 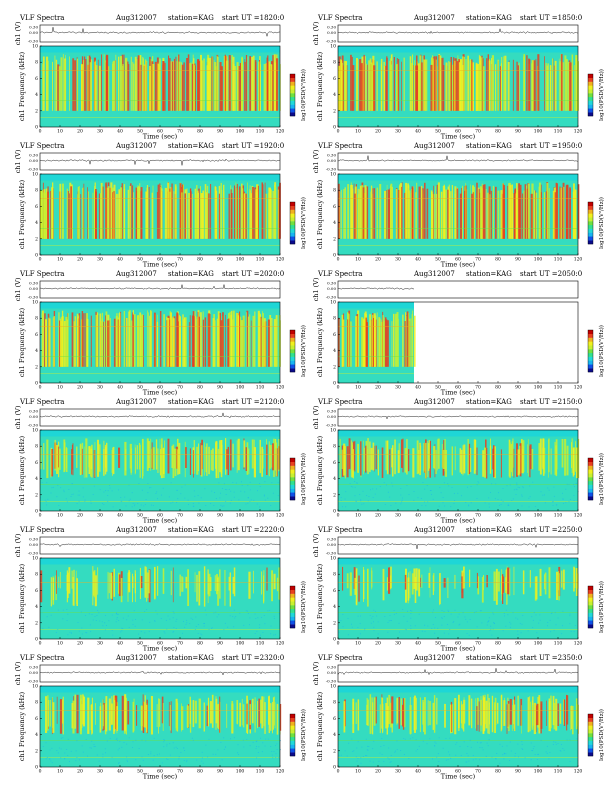 What do you see at coordinates (253, 530) in the screenshot?
I see `start-time-label: start UT =2220:0` at bounding box center [253, 530].